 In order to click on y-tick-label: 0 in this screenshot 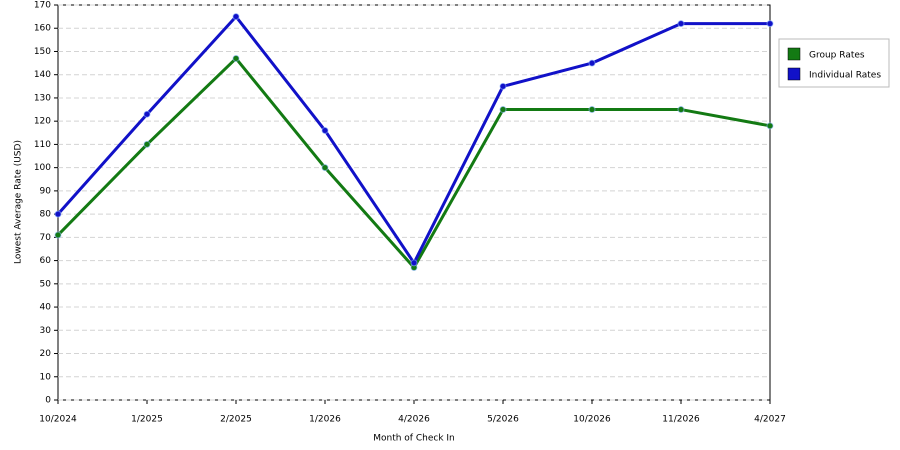, I will do `click(48, 401)`.